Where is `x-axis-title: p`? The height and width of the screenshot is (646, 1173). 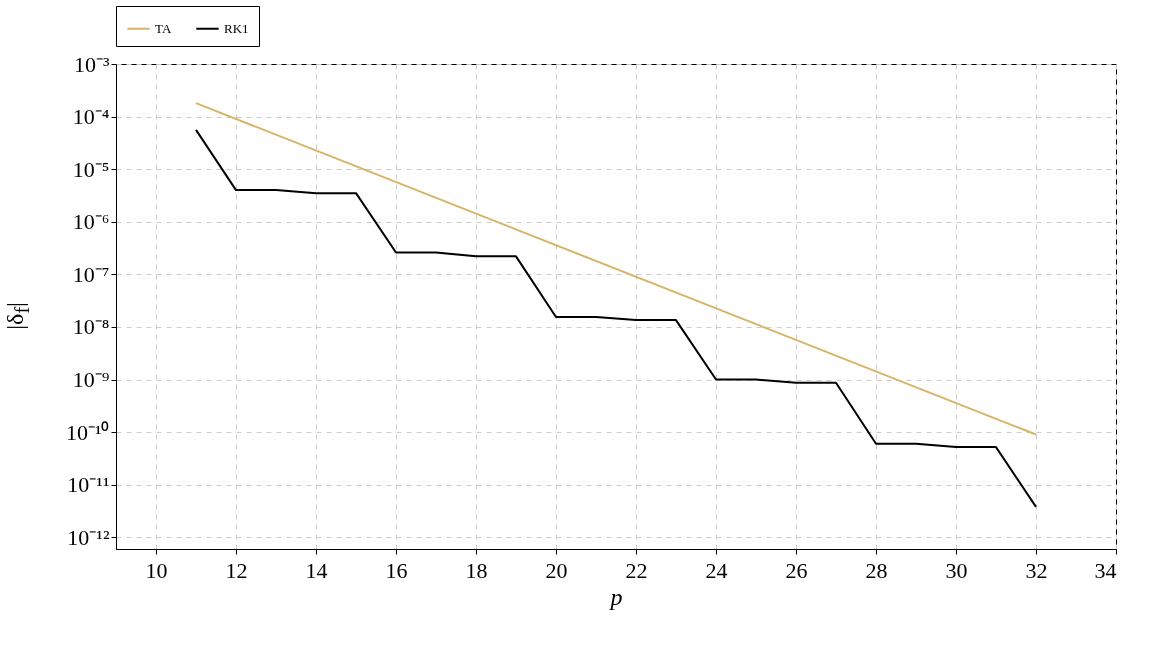
x-axis-title: p is located at coordinates (615, 596).